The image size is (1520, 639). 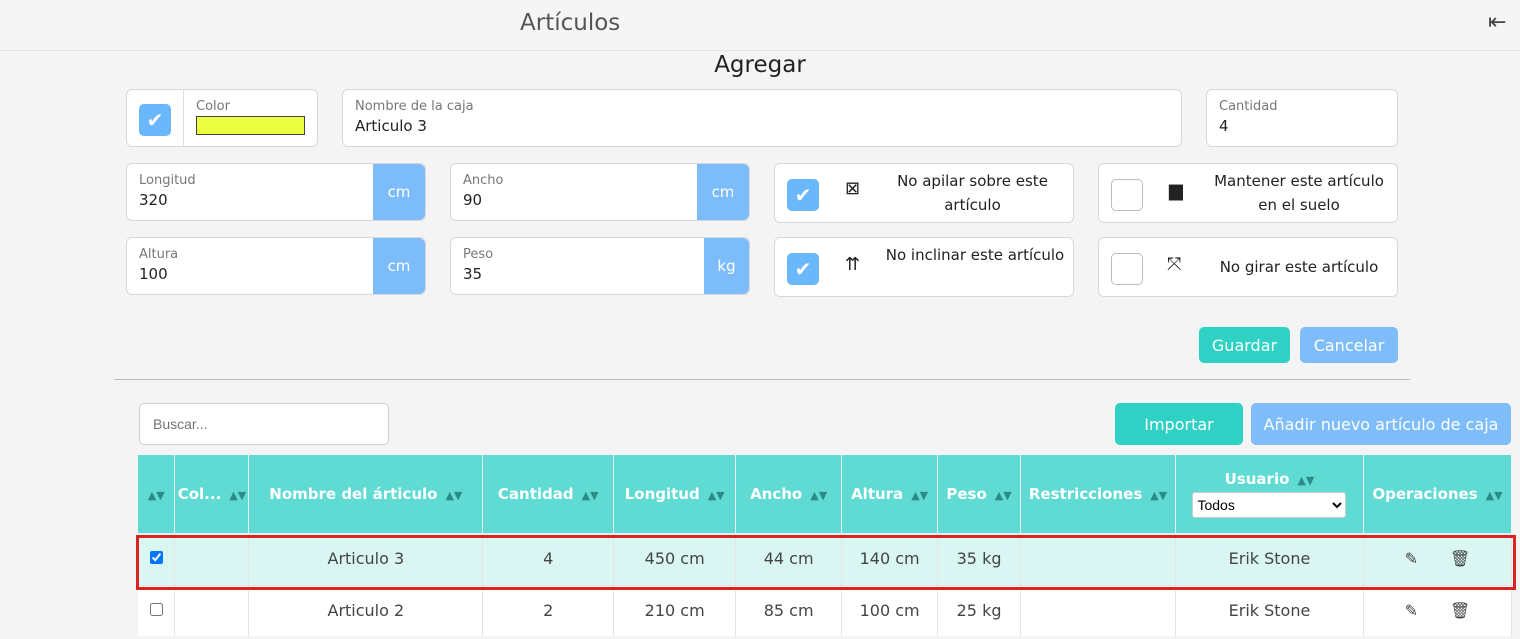 What do you see at coordinates (212, 494) in the screenshot?
I see `header-color: Col... ▲▼` at bounding box center [212, 494].